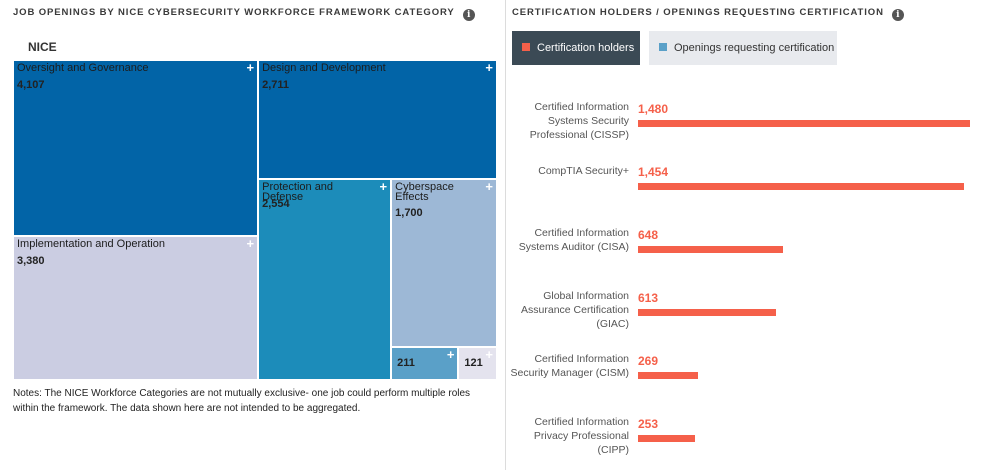  Describe the element at coordinates (653, 172) in the screenshot. I see `bar-value-label: 1,454` at that location.